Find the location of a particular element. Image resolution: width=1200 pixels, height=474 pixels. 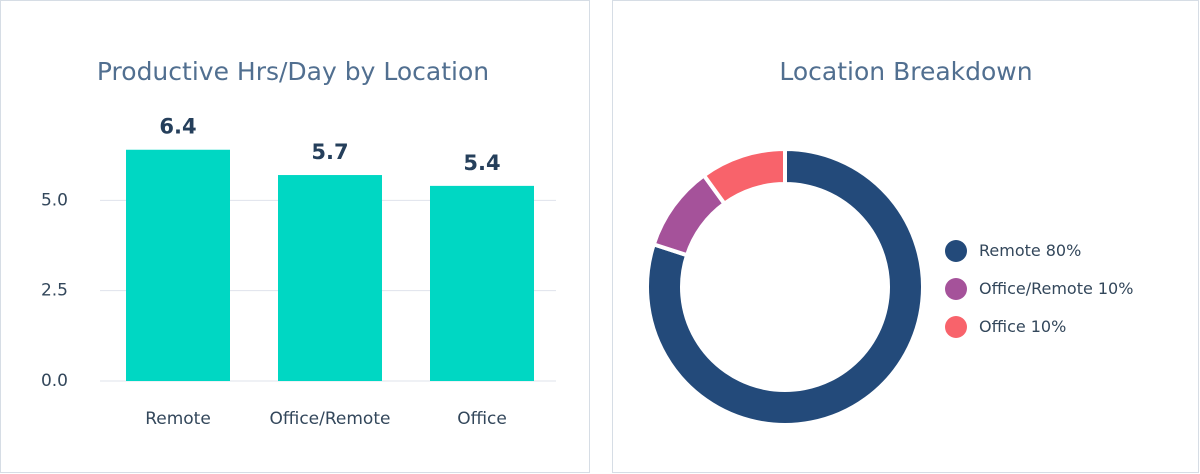

legend-name: Remote is located at coordinates (1010, 250).